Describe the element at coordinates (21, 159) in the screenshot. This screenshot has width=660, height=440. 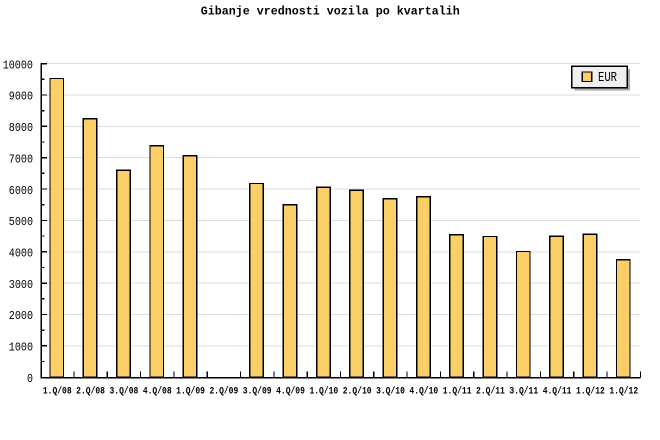
I see `svg-text: 7000` at that location.